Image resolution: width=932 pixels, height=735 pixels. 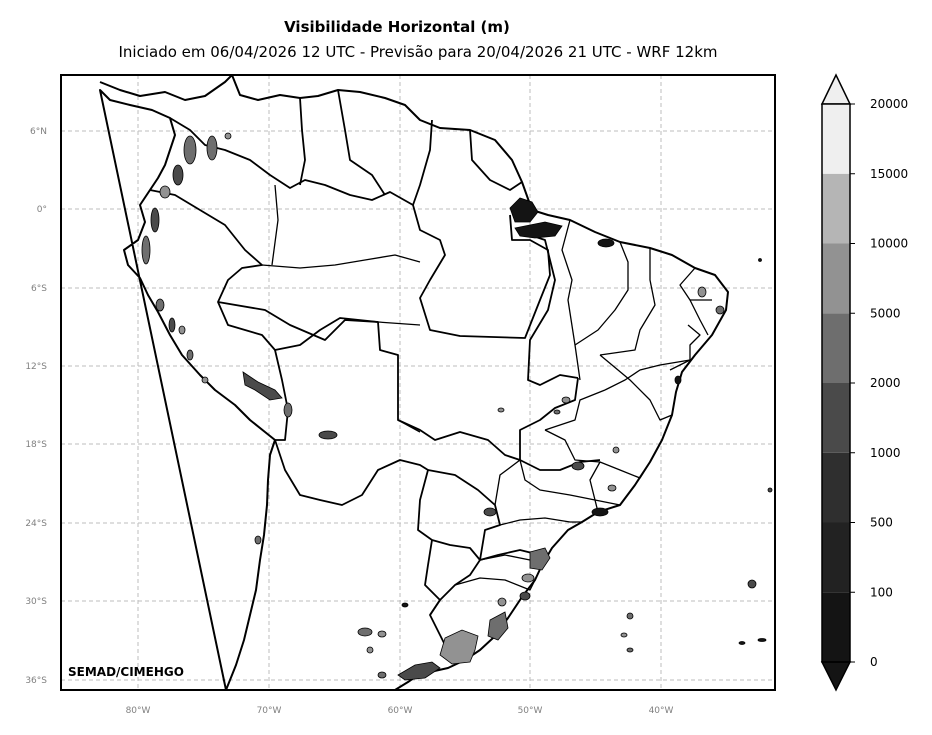 What do you see at coordinates (39, 289) in the screenshot?
I see `lat-label-6s: 6°S` at bounding box center [39, 289].